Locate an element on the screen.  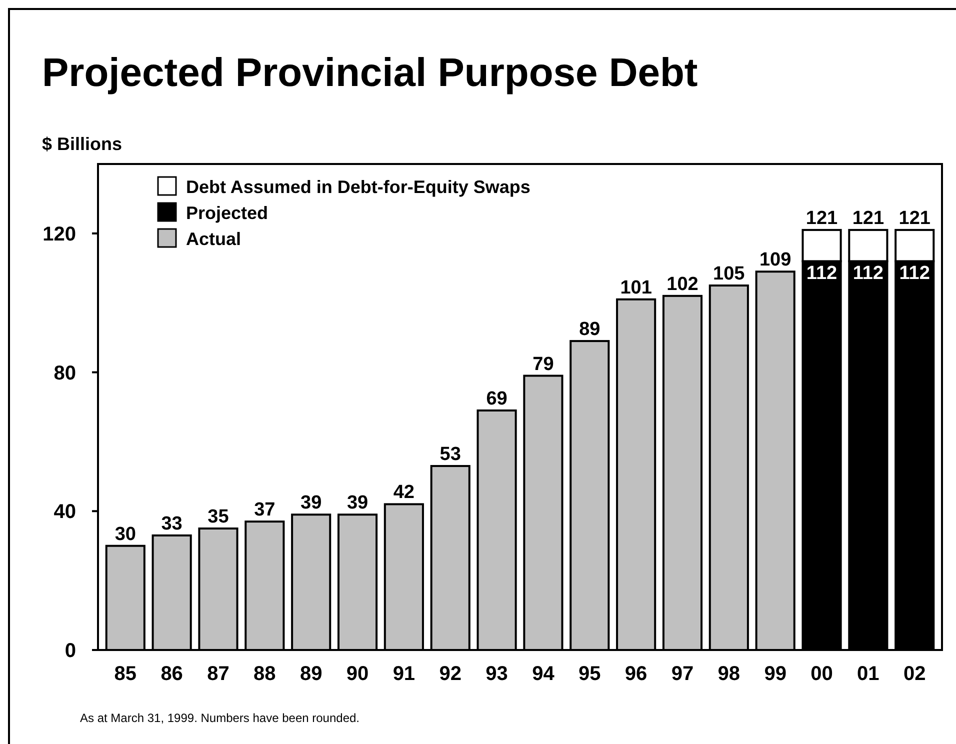
data-label: 102 is located at coordinates (682, 284).